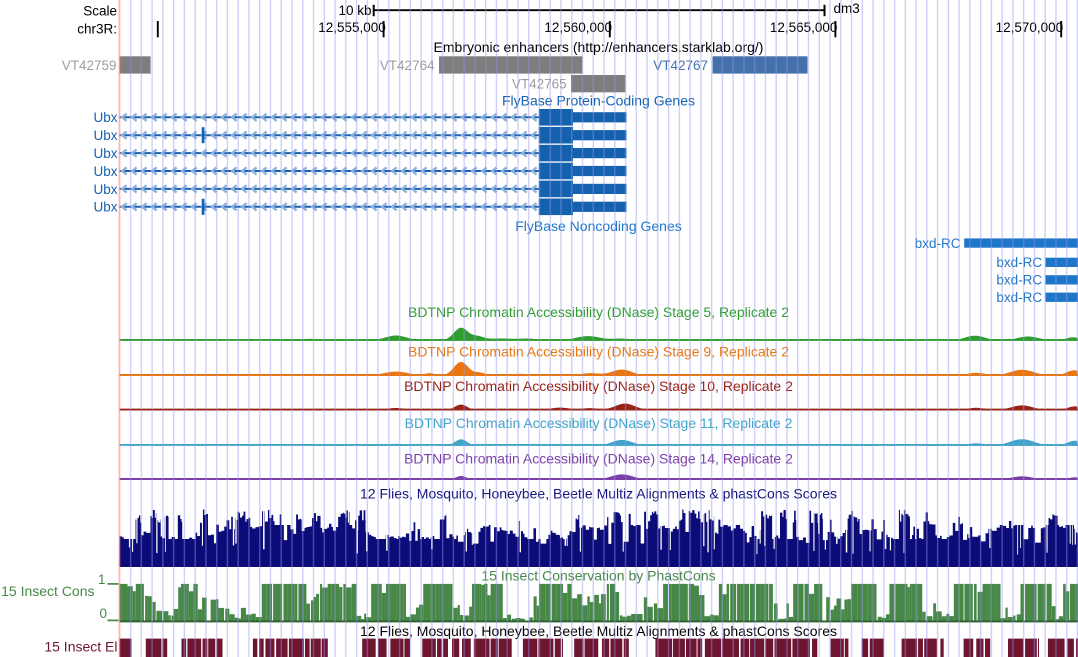 The width and height of the screenshot is (1078, 657). What do you see at coordinates (80, 647) in the screenshot?
I see `svg-text: 15 Insect El` at bounding box center [80, 647].